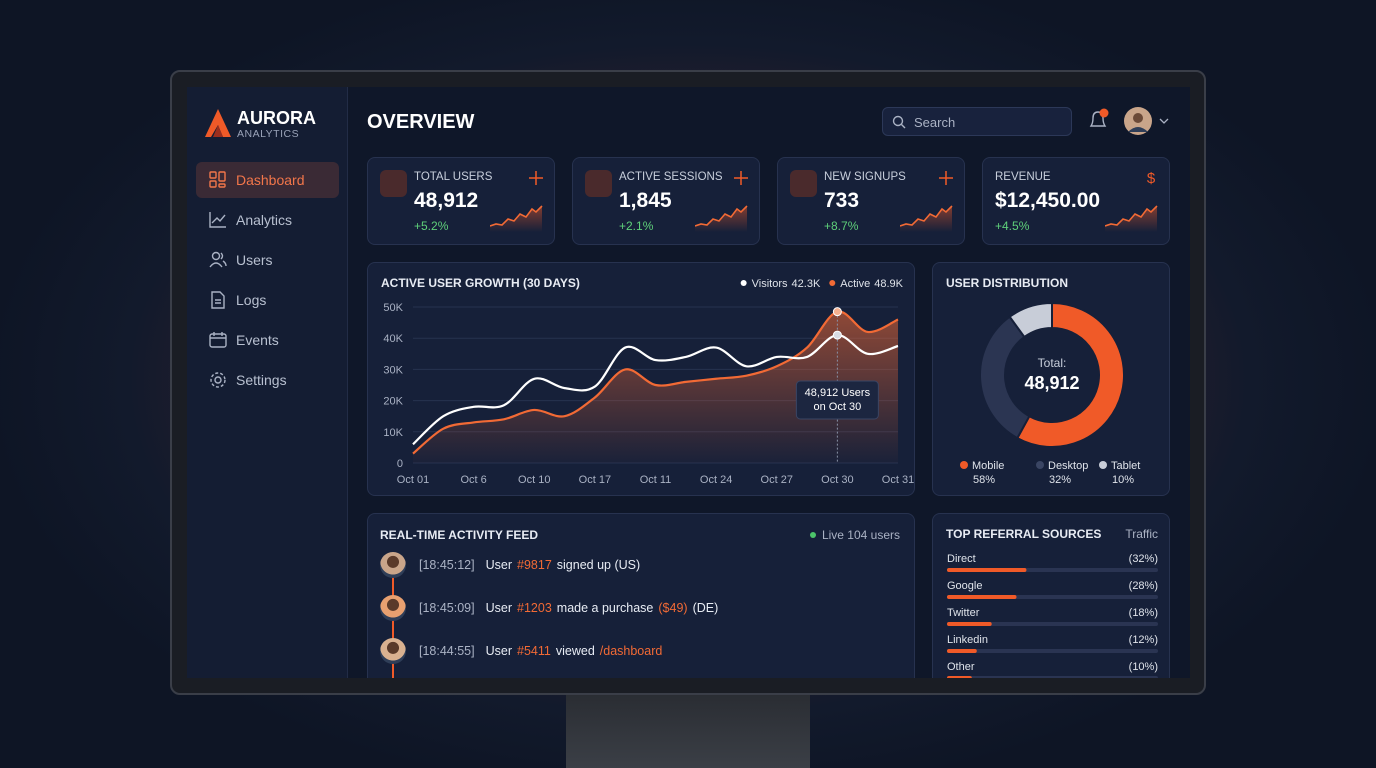 The height and width of the screenshot is (768, 1376). What do you see at coordinates (1030, 320) in the screenshot?
I see `pie-slice` at bounding box center [1030, 320].